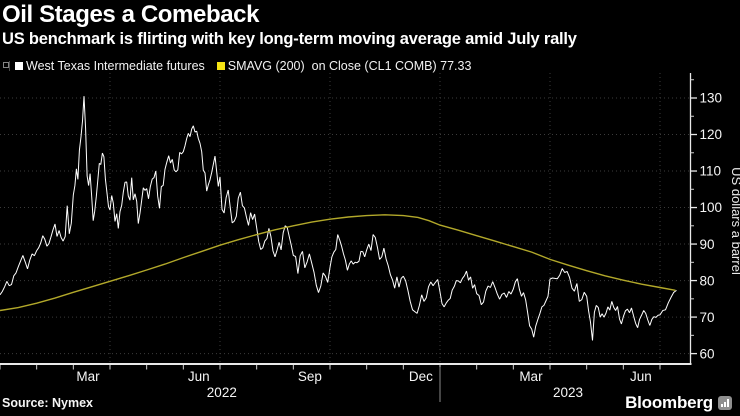 The image size is (740, 416). What do you see at coordinates (421, 376) in the screenshot?
I see `svg-text: Dec` at bounding box center [421, 376].